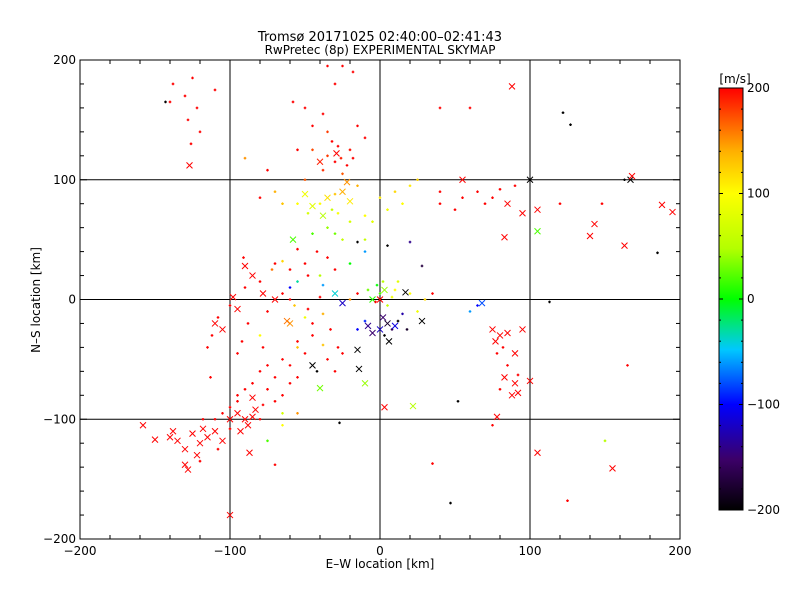  What do you see at coordinates (758, 88) in the screenshot?
I see `colorbar-tick-label: 200` at bounding box center [758, 88].